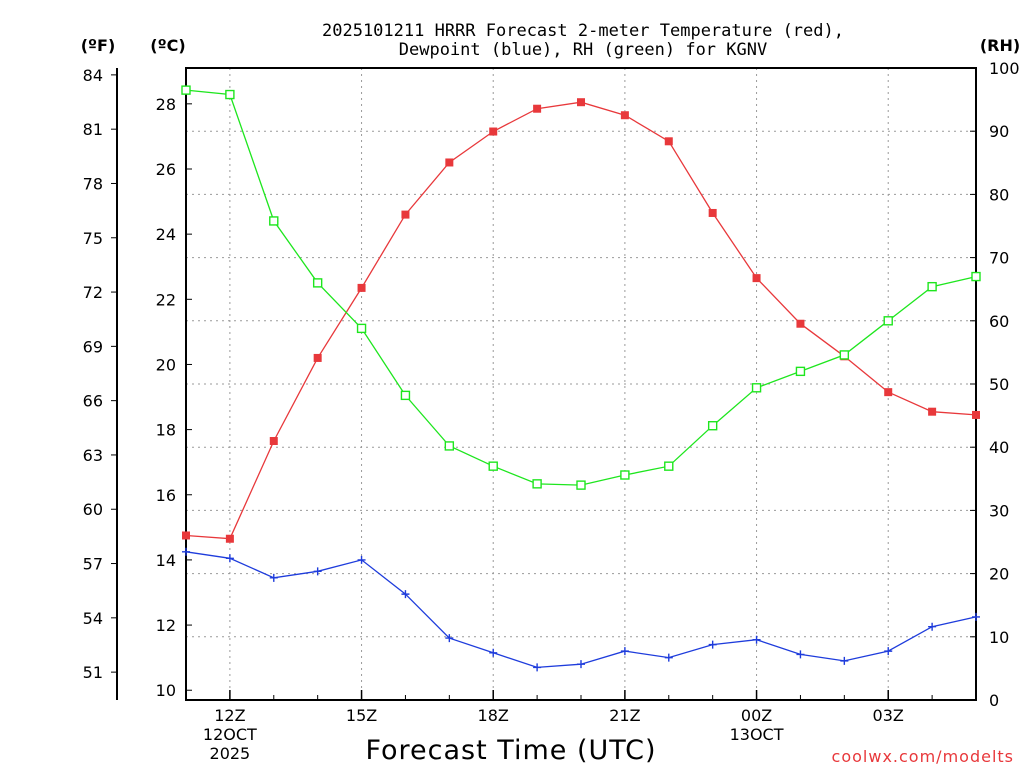 This screenshot has width=1024, height=768. I want to click on celsius-axis: 10 12 14 16 18 20 22 24 26 28, so click(174, 397).